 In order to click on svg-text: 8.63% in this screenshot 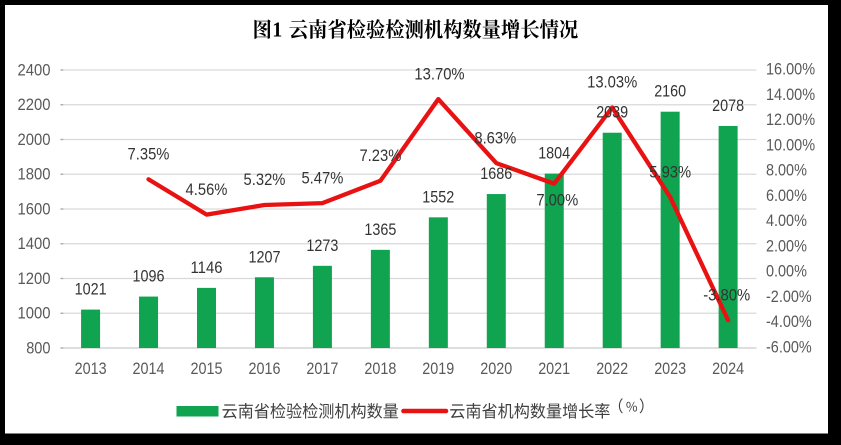, I will do `click(495, 137)`.